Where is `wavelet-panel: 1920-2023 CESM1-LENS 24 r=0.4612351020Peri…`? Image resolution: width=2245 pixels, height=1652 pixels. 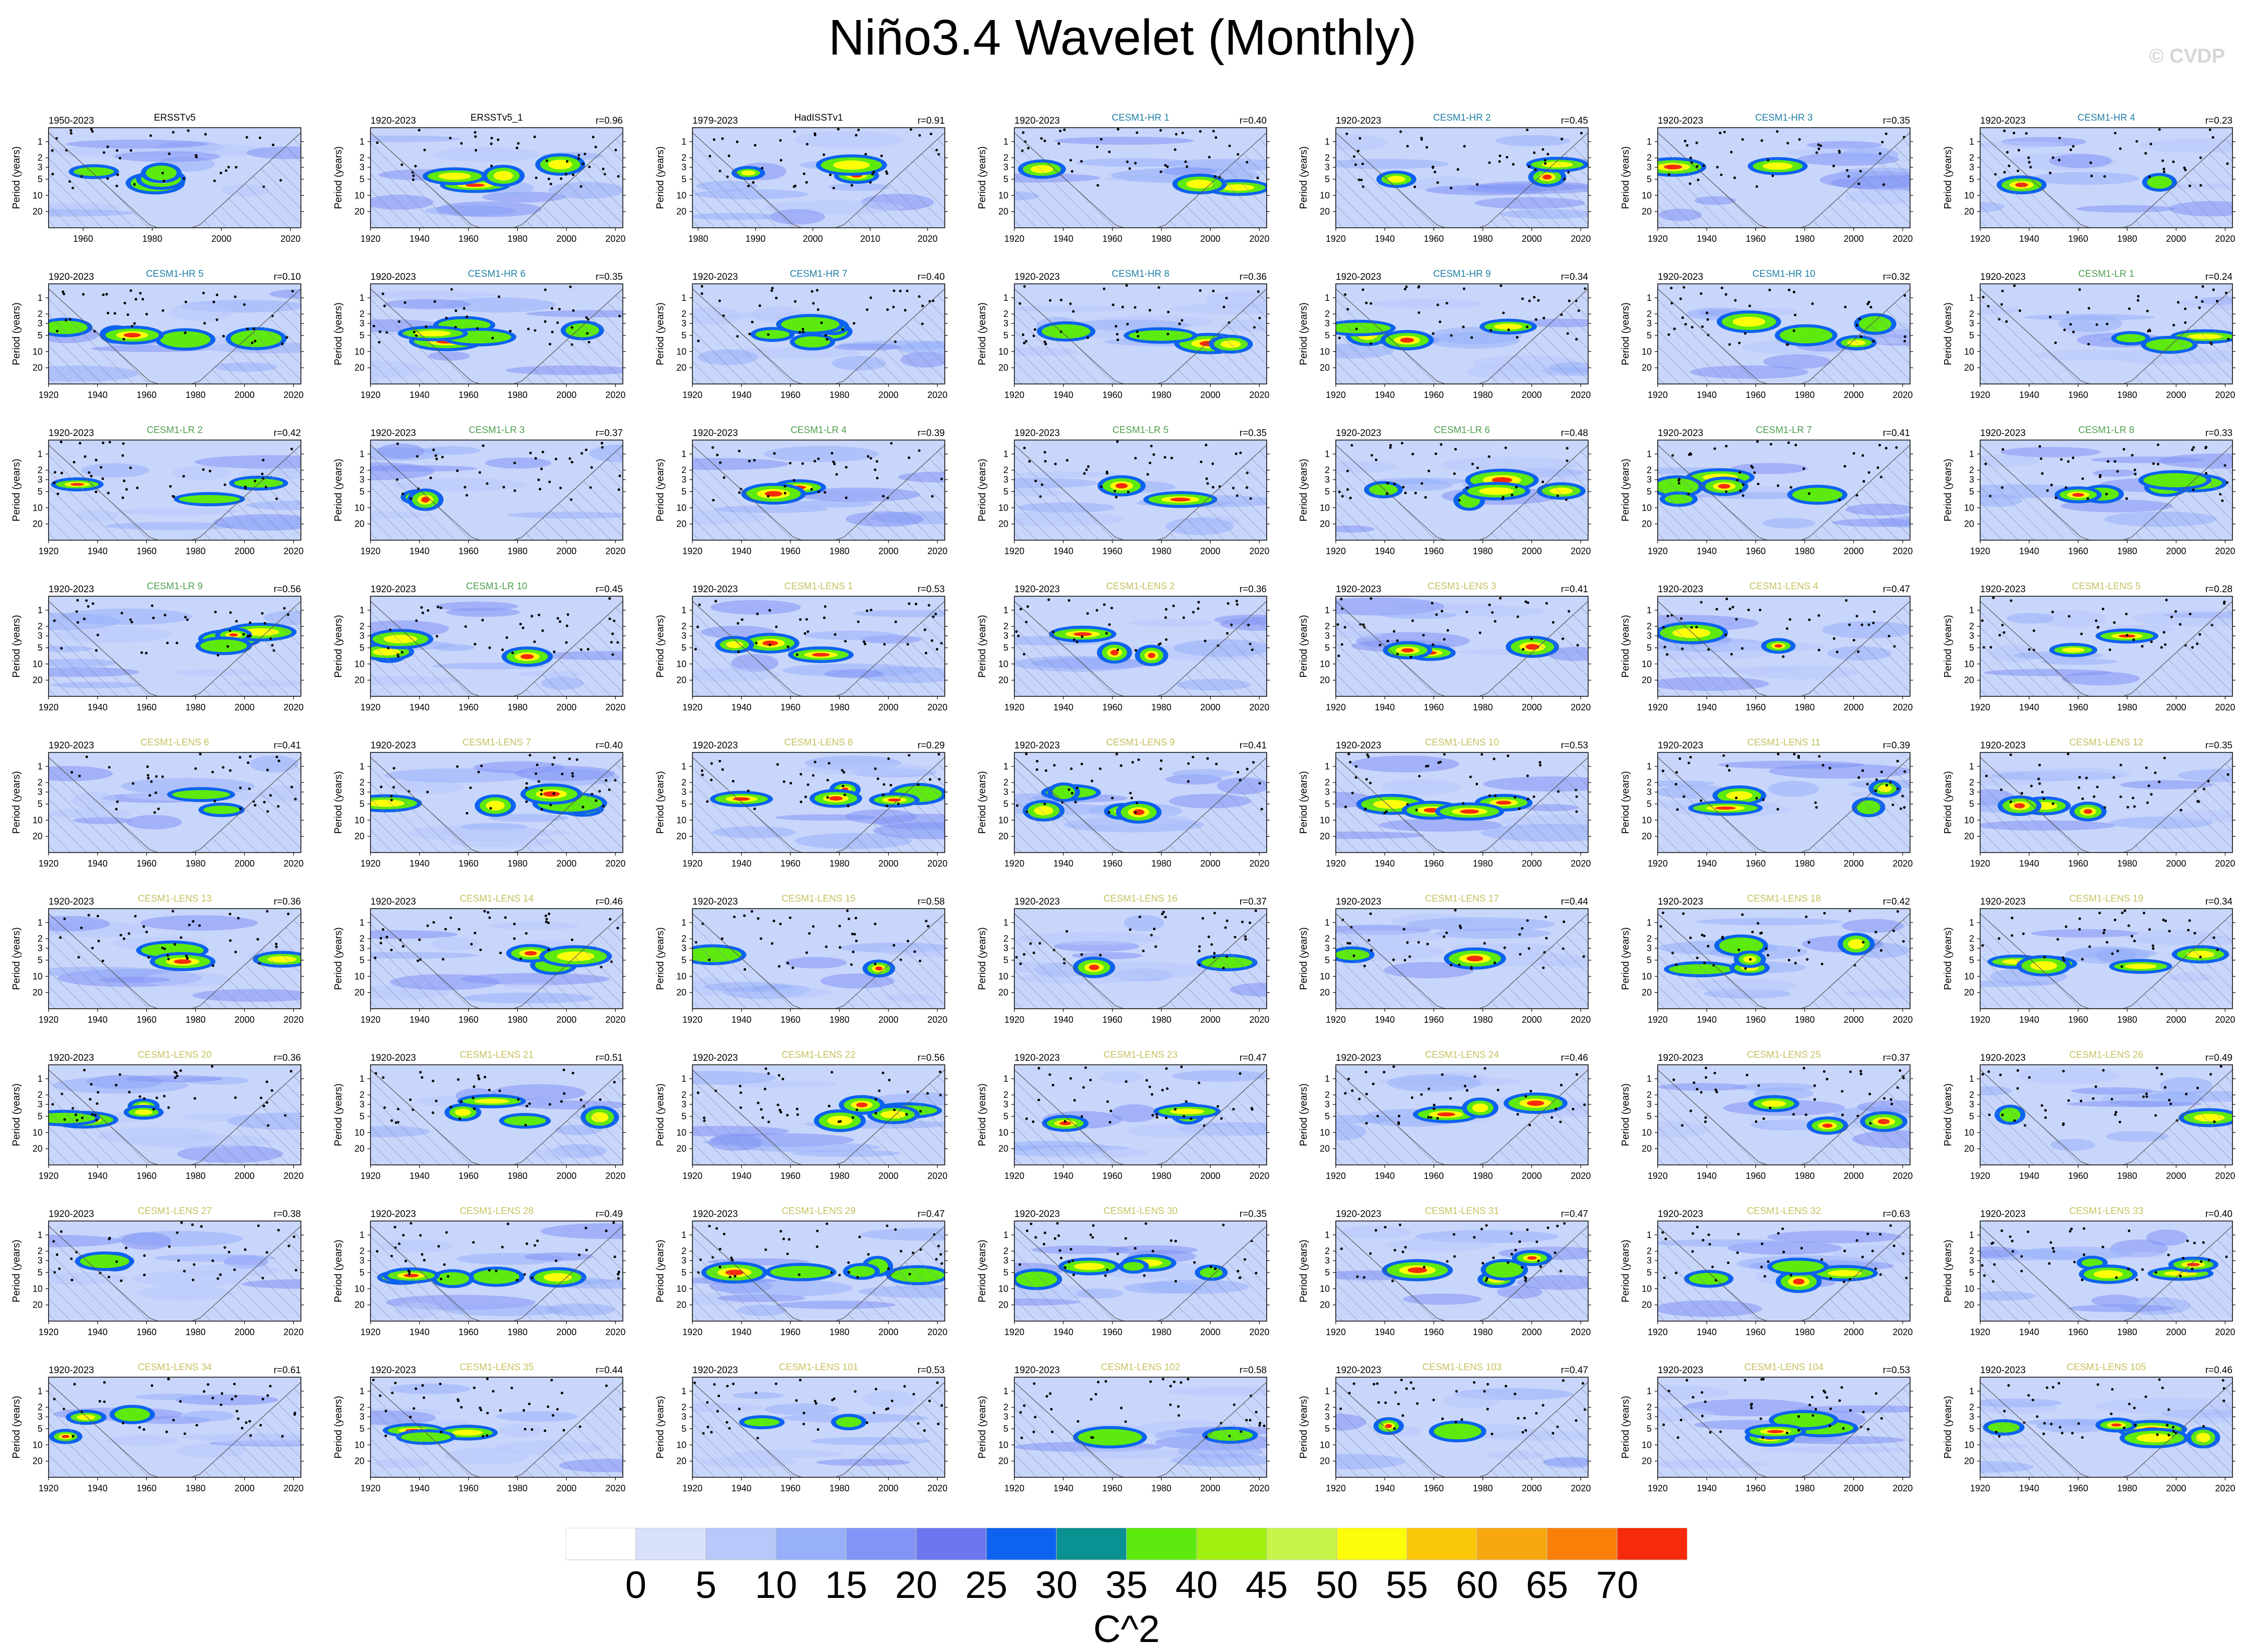 wavelet-panel: 1920-2023 CESM1-LENS 24 r=0.4612351020Peri… is located at coordinates (1444, 1115).